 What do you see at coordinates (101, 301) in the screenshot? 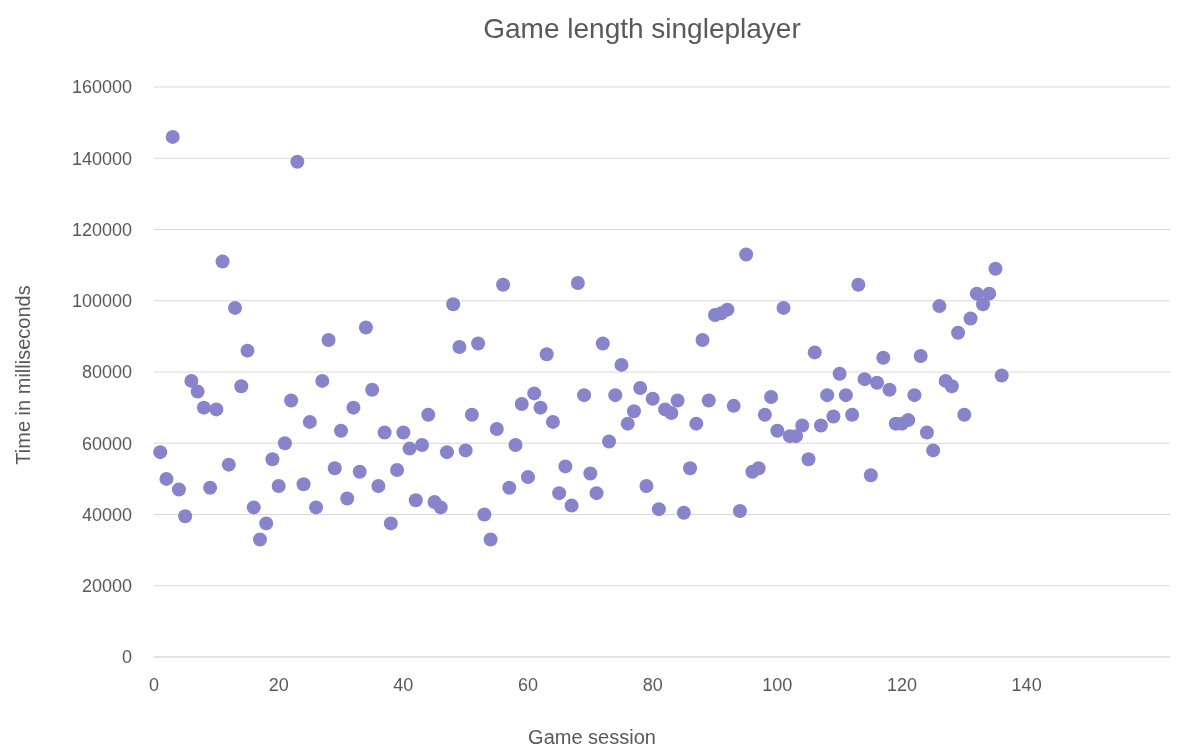
I see `y-tick-label: 100000` at bounding box center [101, 301].